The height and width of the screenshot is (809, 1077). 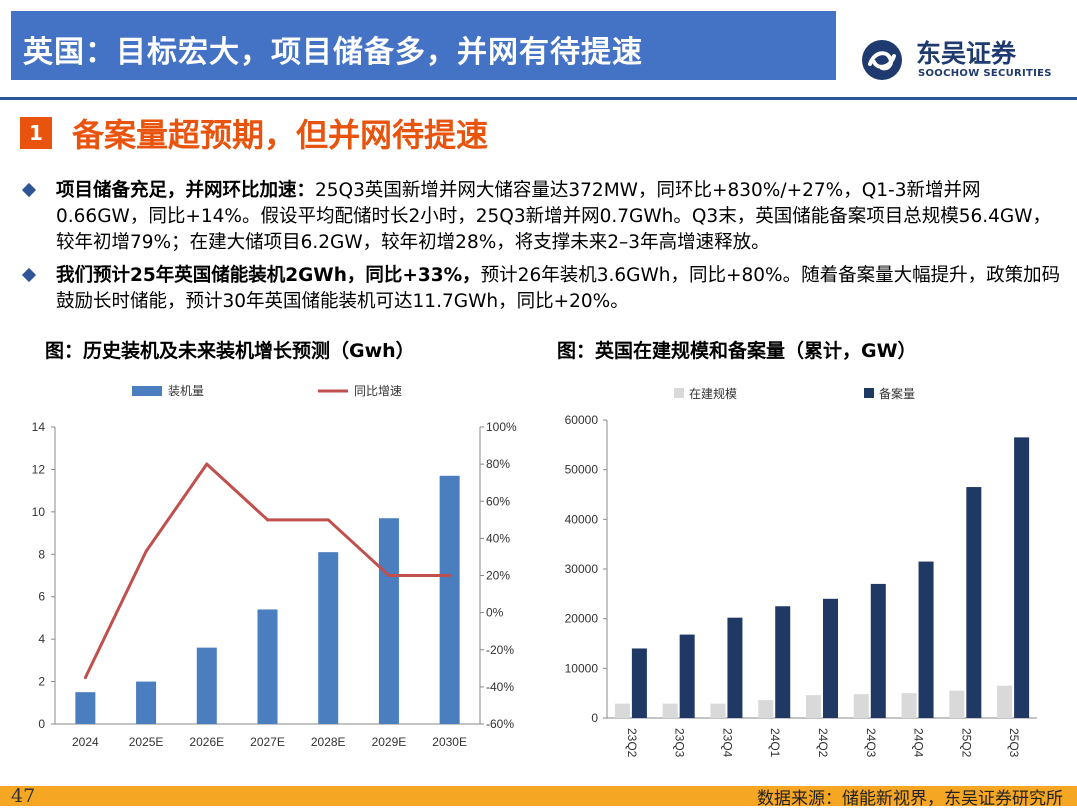 What do you see at coordinates (775, 743) in the screenshot?
I see `x-tick-label: 24Q1` at bounding box center [775, 743].